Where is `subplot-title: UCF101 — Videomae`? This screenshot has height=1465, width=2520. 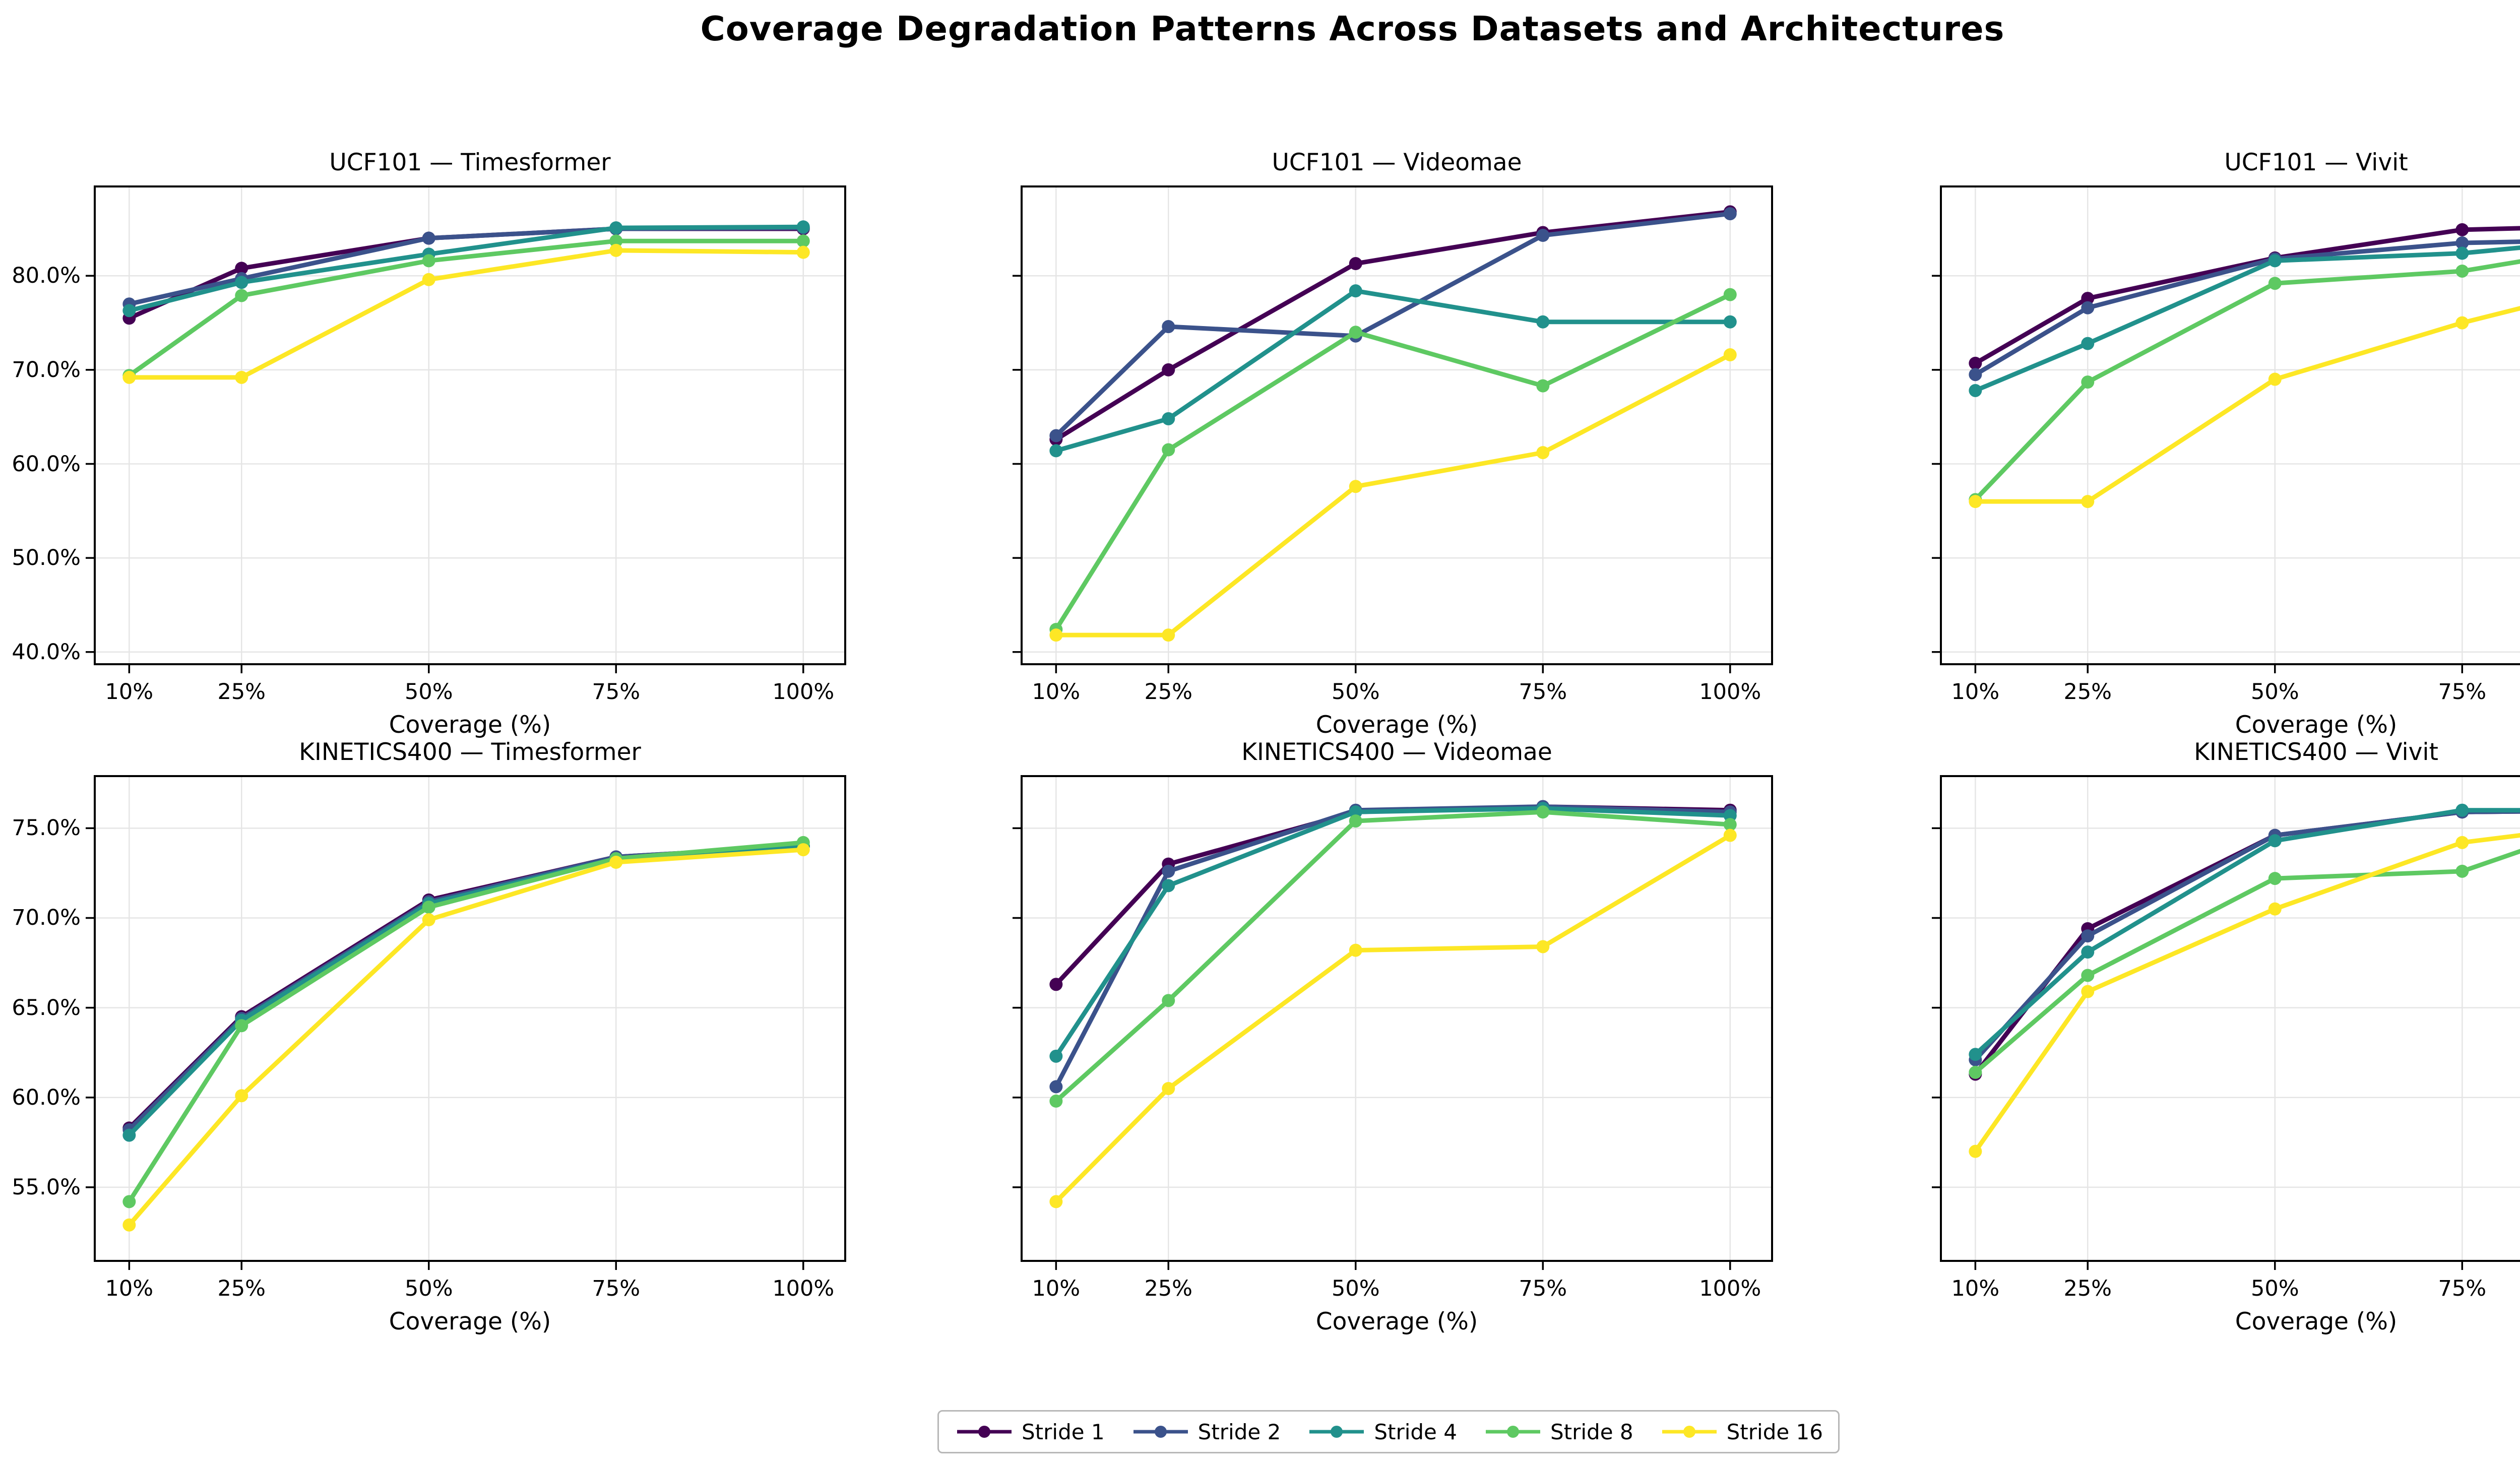 subplot-title: UCF101 — Videomae is located at coordinates (1397, 162).